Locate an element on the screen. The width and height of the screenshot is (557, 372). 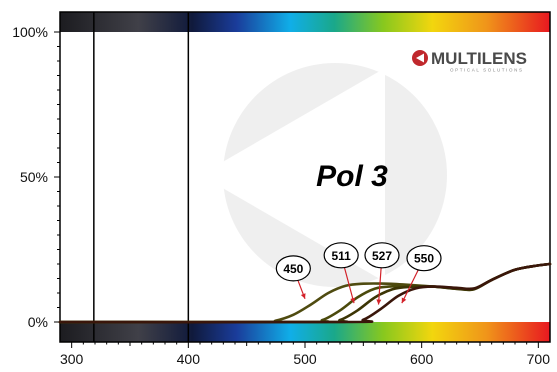
chart-title: Pol 3 is located at coordinates (352, 176).